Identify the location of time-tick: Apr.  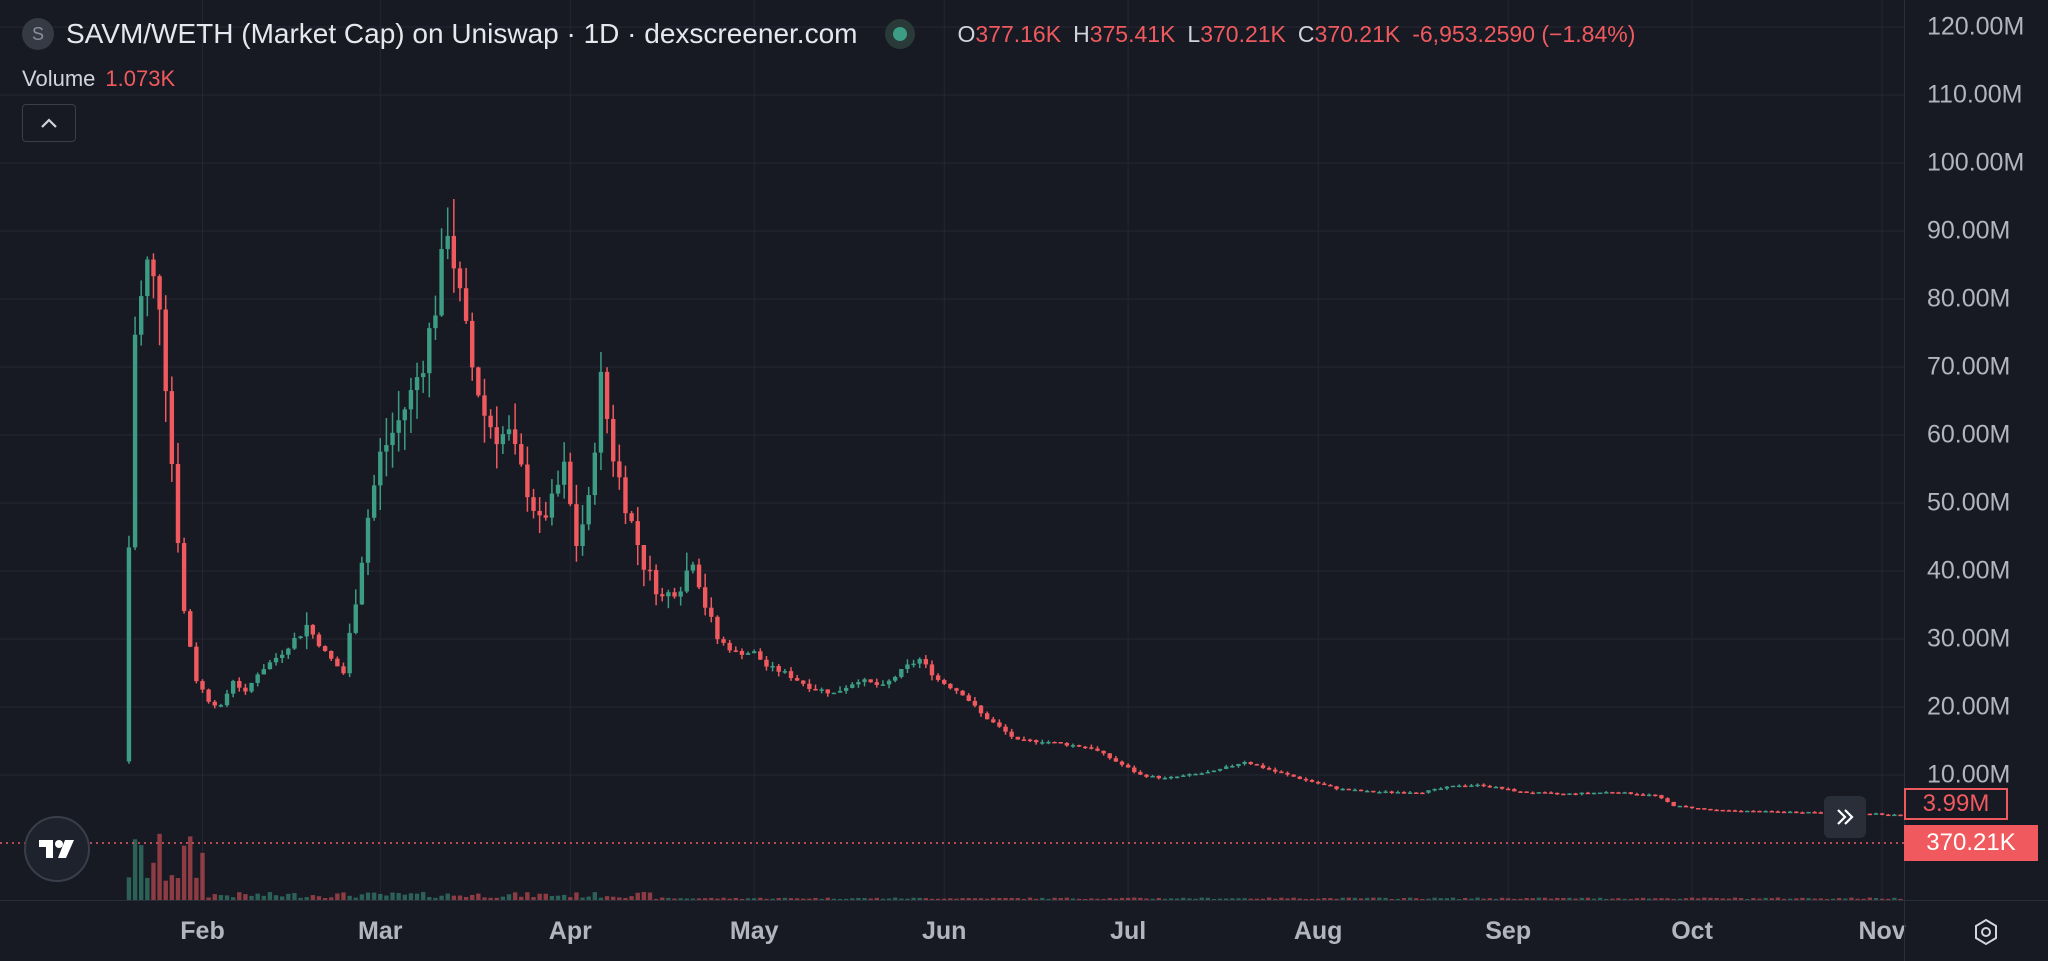
(570, 931).